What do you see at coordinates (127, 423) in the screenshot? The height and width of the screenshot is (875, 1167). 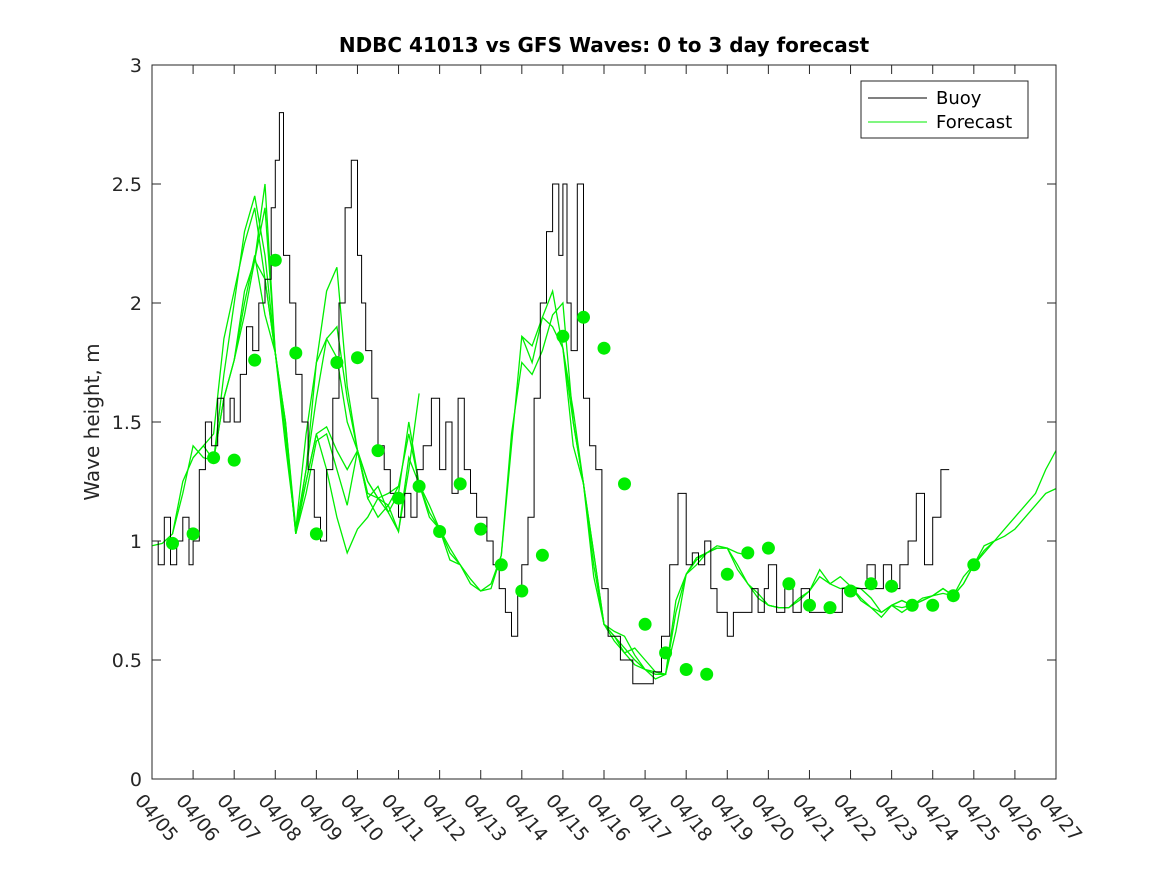 I see `y-tick-label: 1.5` at bounding box center [127, 423].